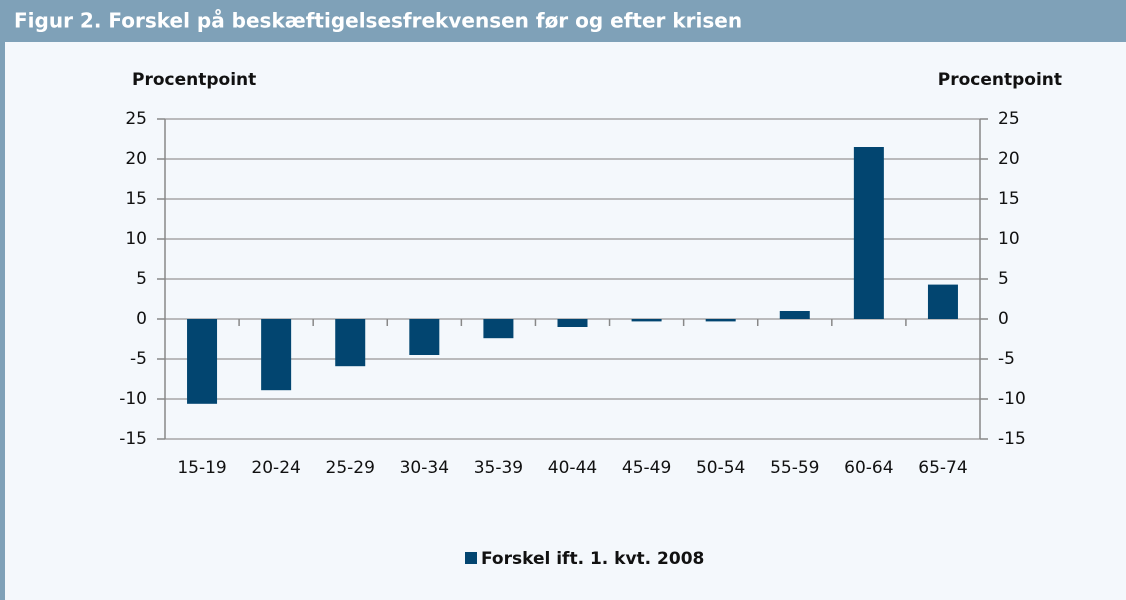 The image size is (1126, 600). I want to click on y2-axis-label: Procentpoint, so click(1000, 80).